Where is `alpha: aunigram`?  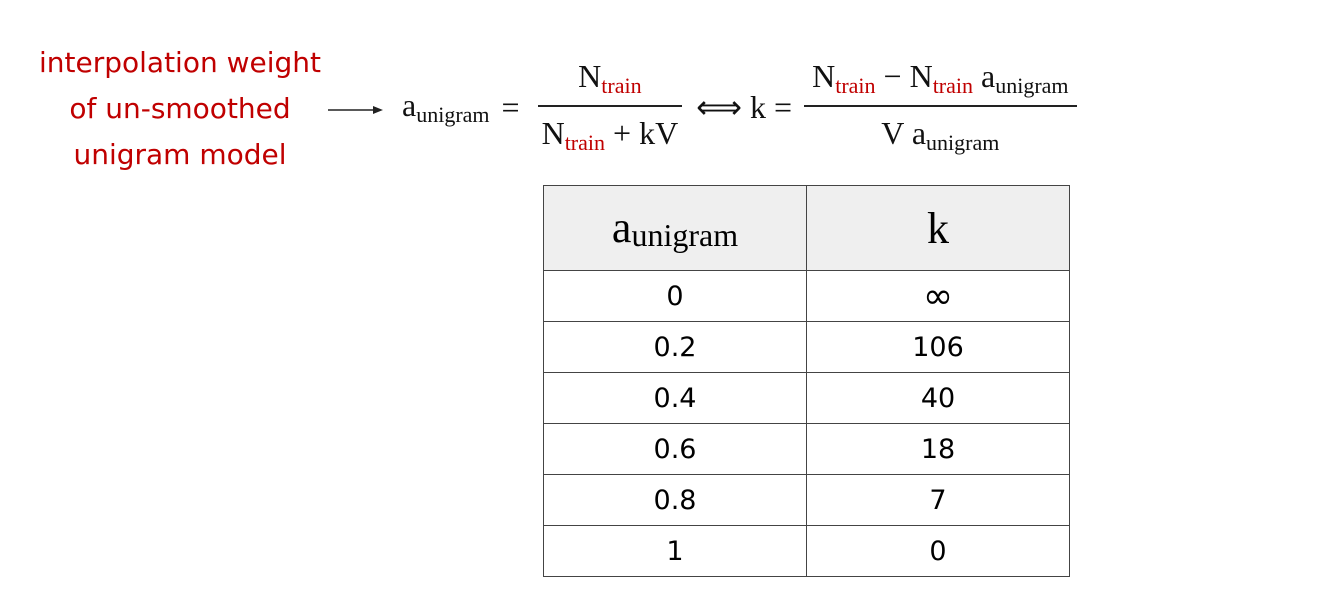 alpha: aunigram is located at coordinates (446, 107).